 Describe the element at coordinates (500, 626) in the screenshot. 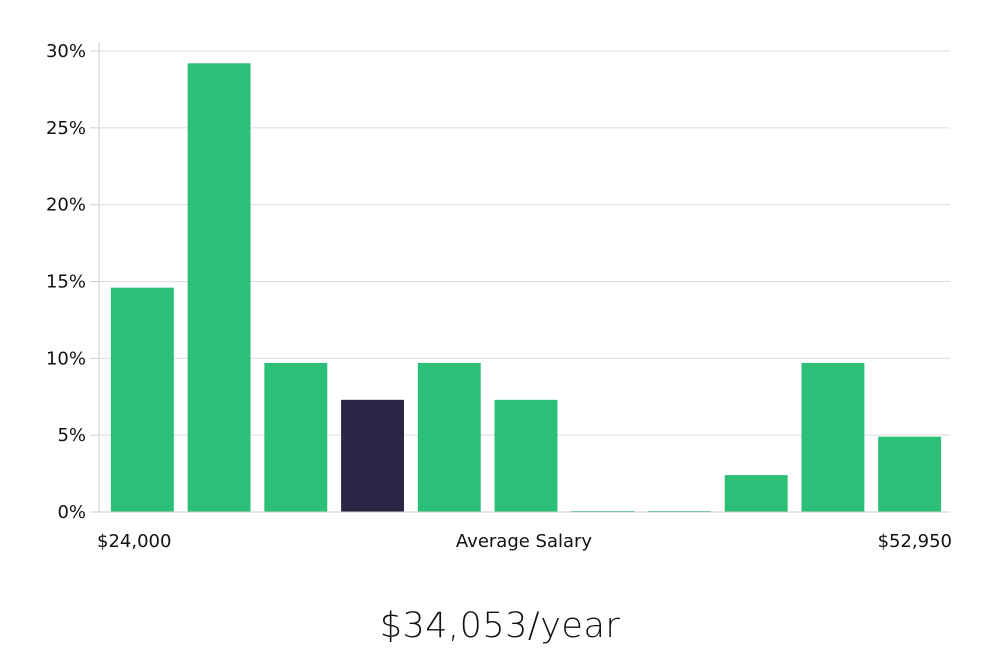

I see `average-salary-value: $34,053/year` at that location.